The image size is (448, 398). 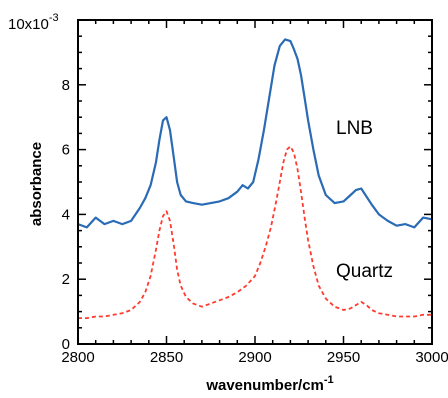 I want to click on series-label-quartz: Quartz, so click(x=364, y=271).